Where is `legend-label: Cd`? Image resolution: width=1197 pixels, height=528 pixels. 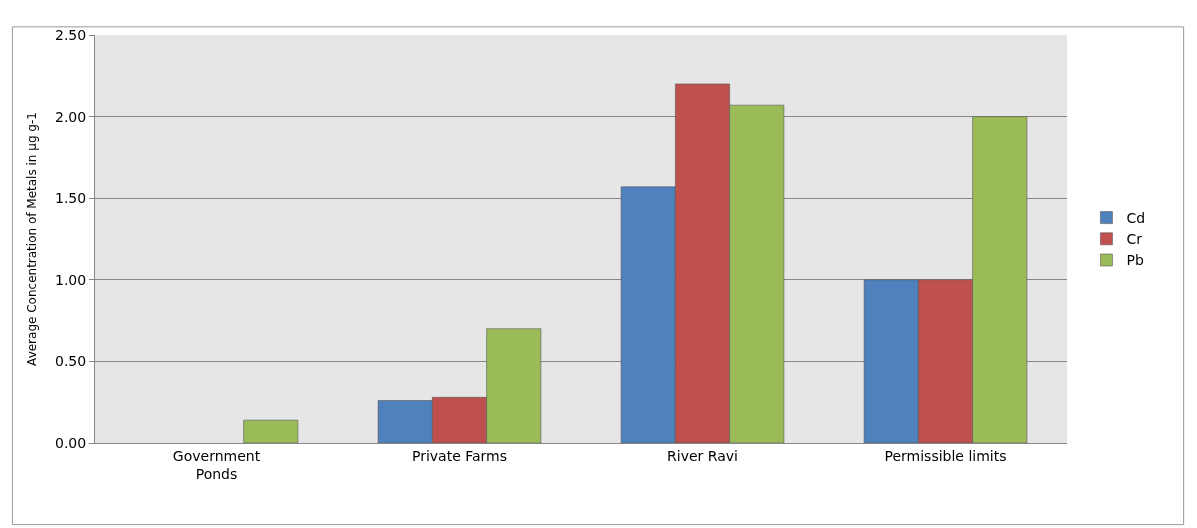
legend-label: Cd is located at coordinates (1136, 218).